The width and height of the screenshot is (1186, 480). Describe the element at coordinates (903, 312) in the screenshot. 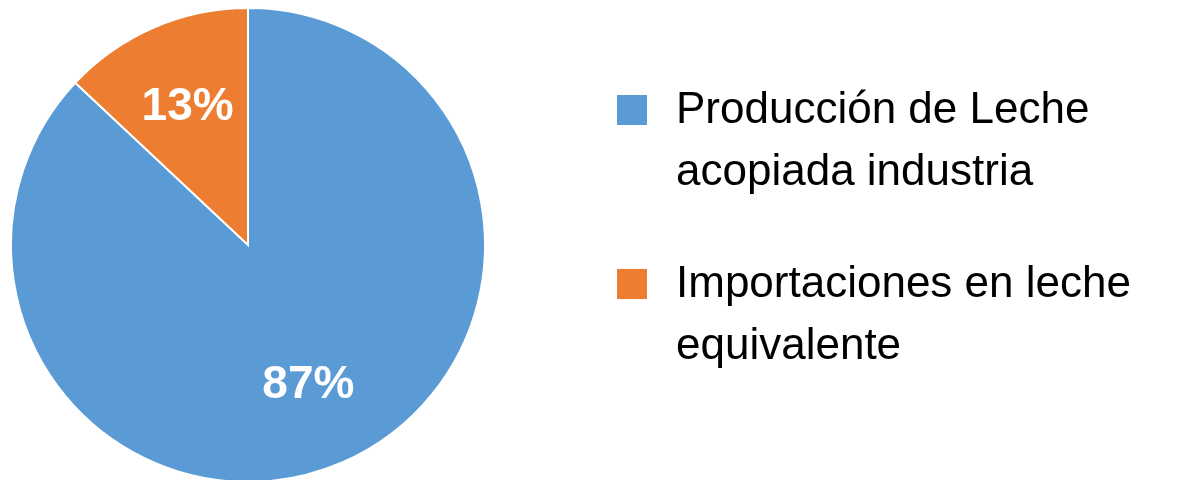

I see `legend-label: Importaciones en leche equivalente` at that location.